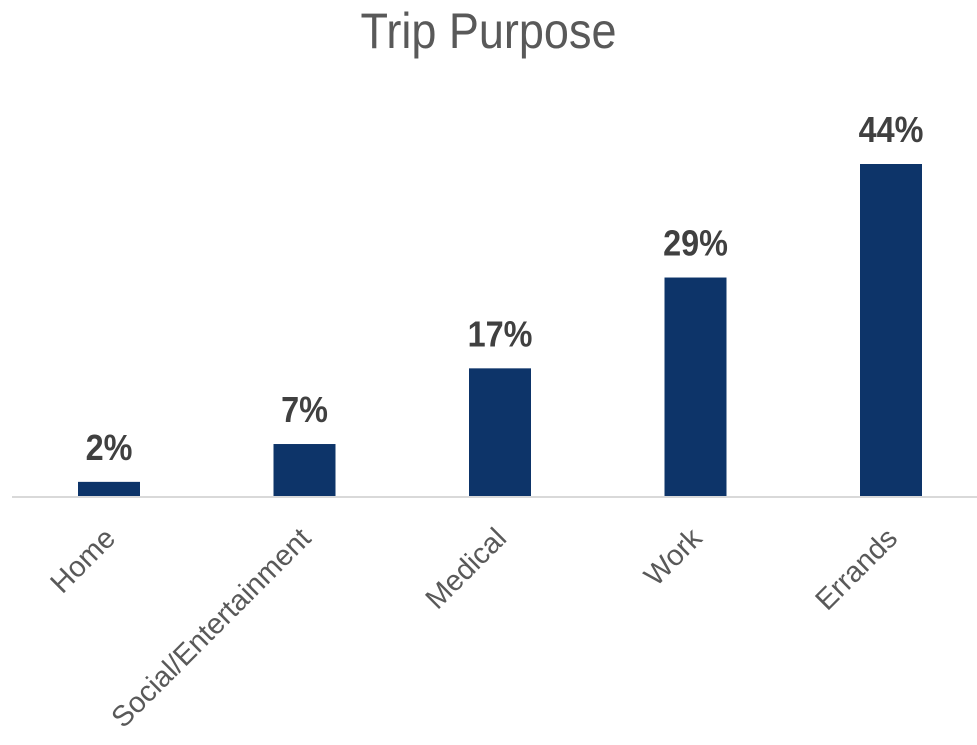  I want to click on data-label: 44%, so click(891, 130).